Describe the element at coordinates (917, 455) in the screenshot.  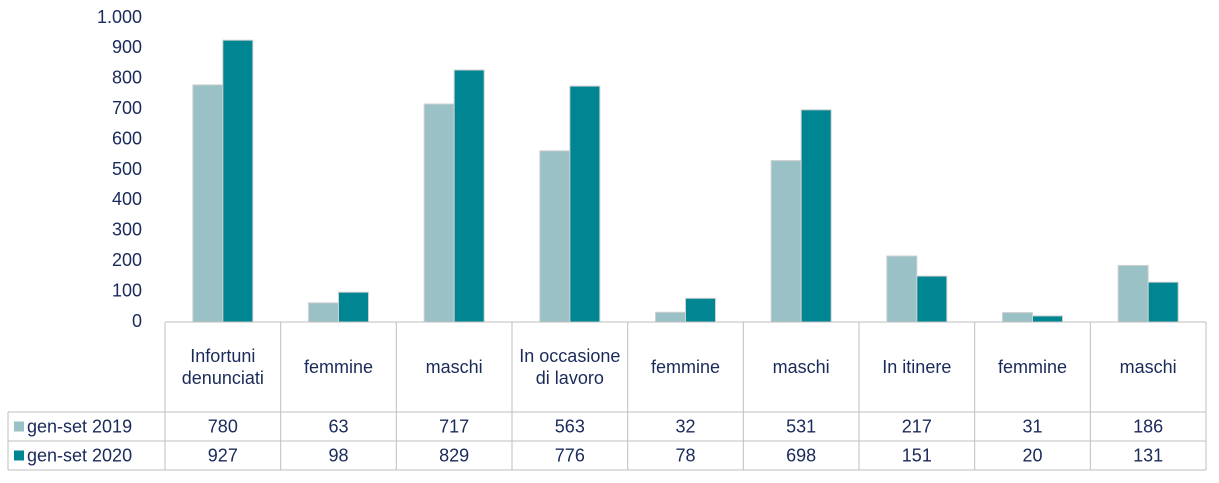
I see `table-value: 151` at that location.